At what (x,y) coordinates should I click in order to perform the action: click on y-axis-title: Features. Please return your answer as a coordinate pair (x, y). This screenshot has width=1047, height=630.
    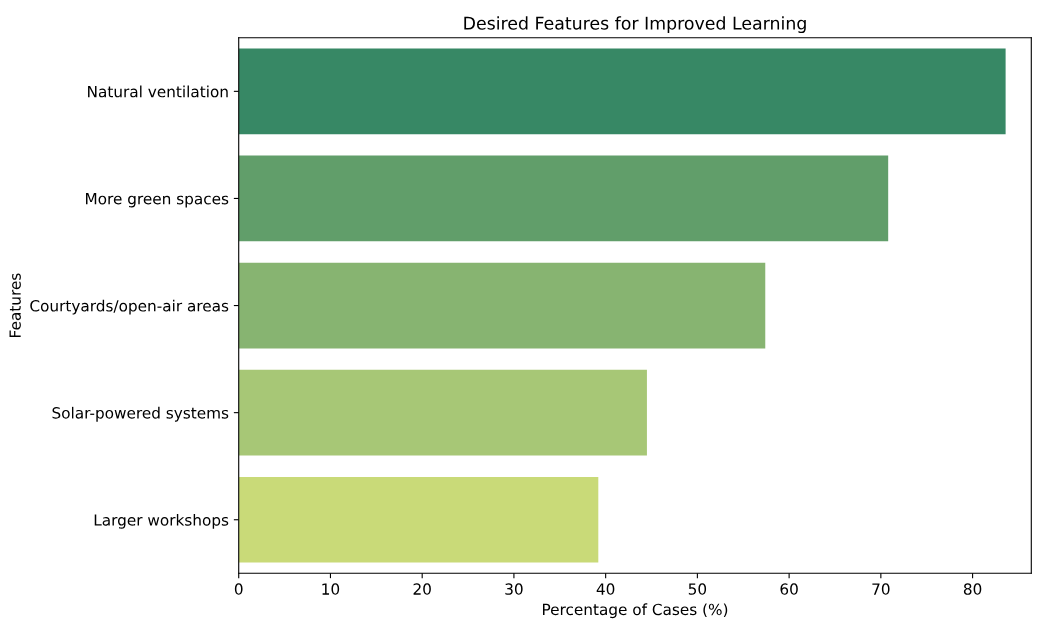
    Looking at the image, I should click on (15, 305).